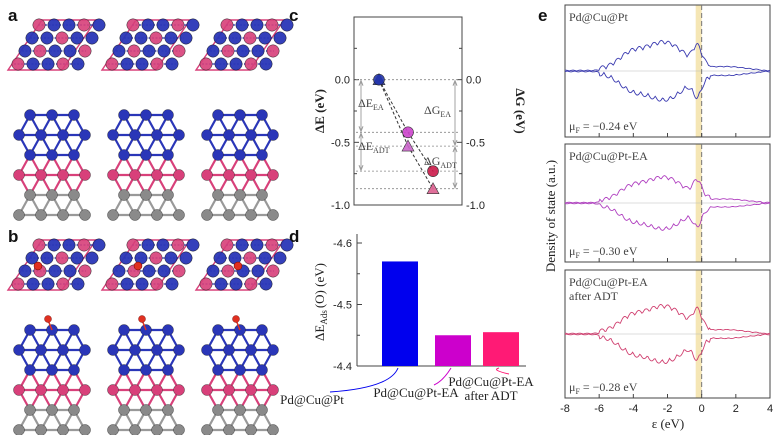 The width and height of the screenshot is (779, 435). I want to click on c-circle-marker, so click(408, 132).